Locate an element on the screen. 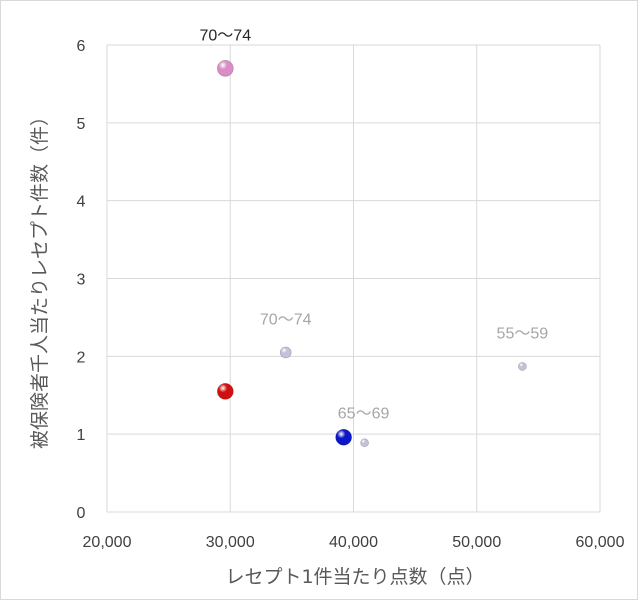 The image size is (638, 600). x-tick-label: 60,000 is located at coordinates (600, 542).